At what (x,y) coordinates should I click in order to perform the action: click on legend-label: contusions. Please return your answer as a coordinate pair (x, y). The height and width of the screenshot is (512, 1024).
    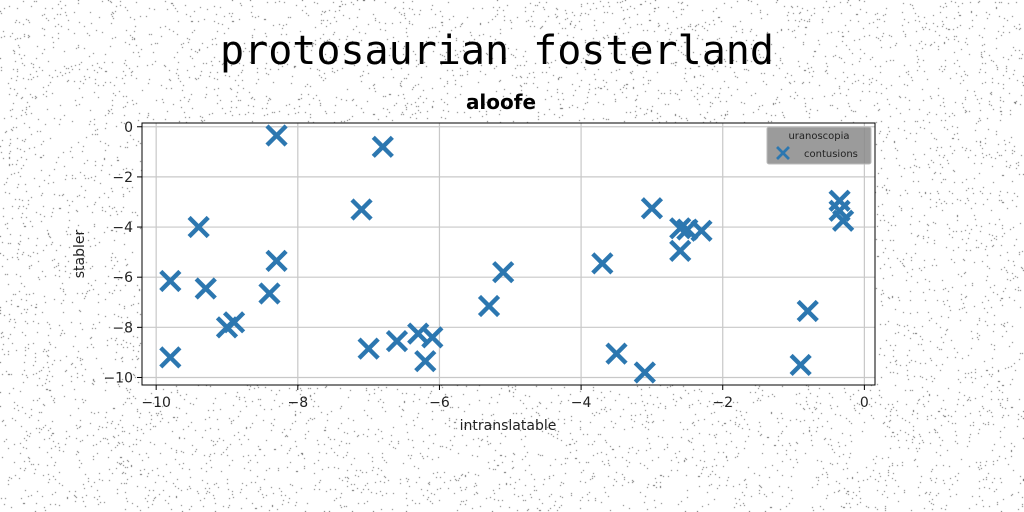
    Looking at the image, I should click on (831, 154).